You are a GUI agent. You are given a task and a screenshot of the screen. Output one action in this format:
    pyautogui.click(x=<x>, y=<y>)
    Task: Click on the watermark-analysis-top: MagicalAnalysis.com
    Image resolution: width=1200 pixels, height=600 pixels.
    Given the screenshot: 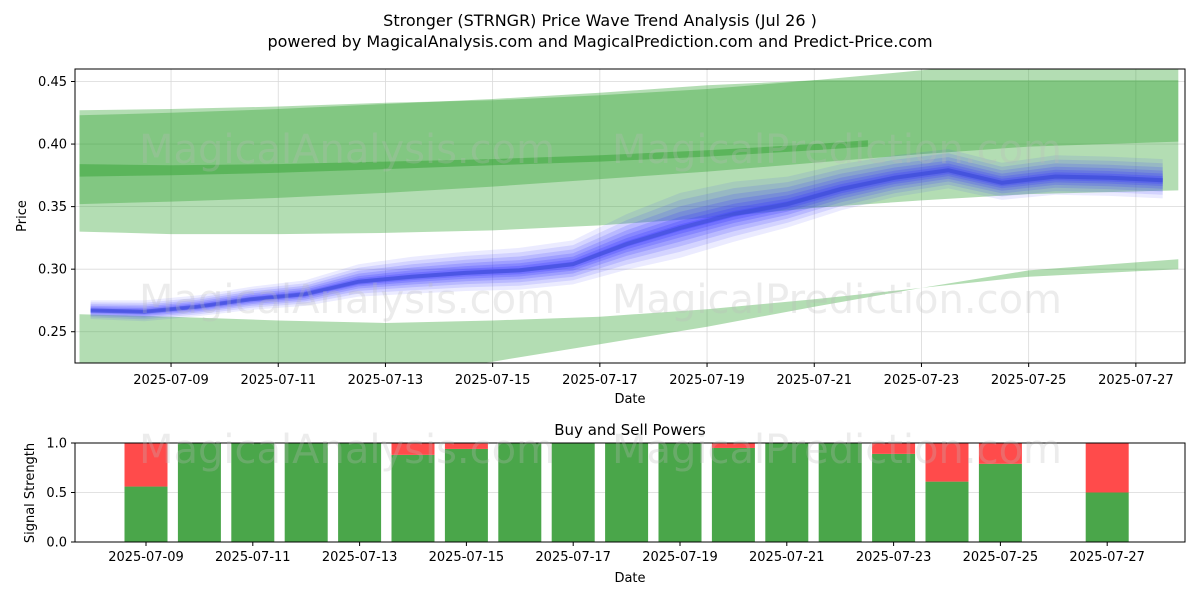 What is the action you would take?
    pyautogui.click(x=347, y=150)
    